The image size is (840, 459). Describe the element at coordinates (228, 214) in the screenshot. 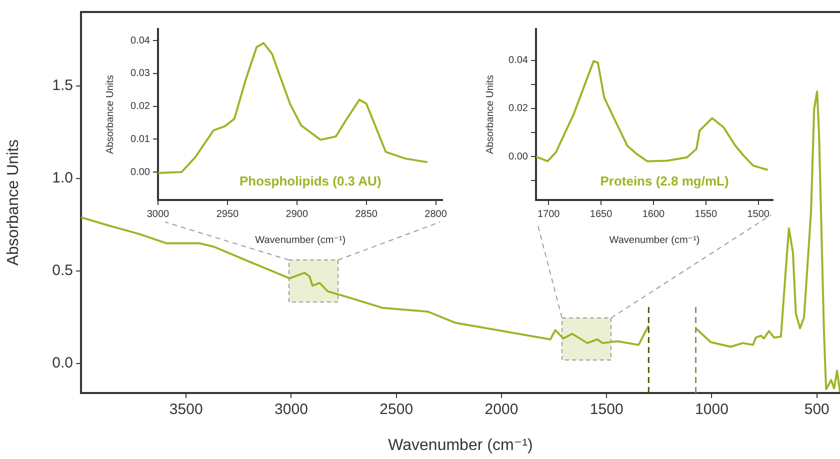

I see `x-tick-label: 2950` at that location.